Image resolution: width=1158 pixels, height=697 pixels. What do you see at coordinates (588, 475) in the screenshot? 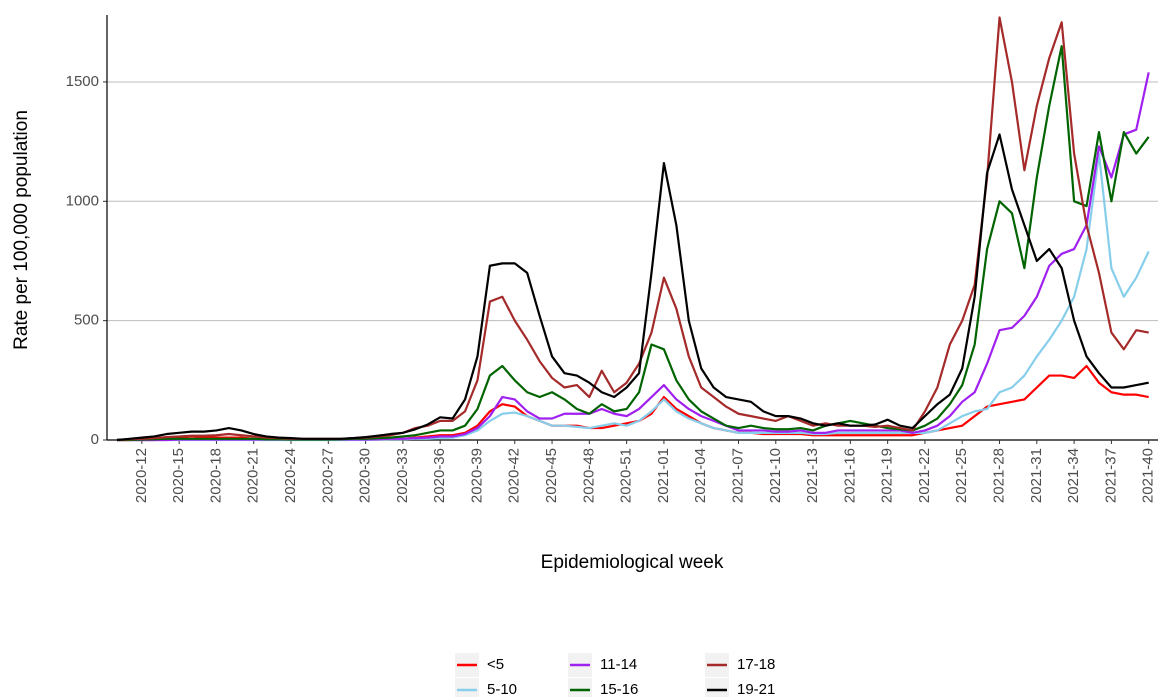
I see `x-tick-label: 2020-48` at bounding box center [588, 475].